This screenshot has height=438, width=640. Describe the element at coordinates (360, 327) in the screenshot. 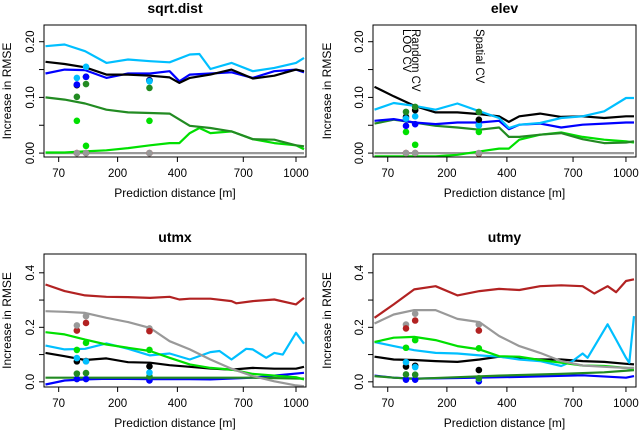

I see `y-tick-label: 0.2` at that location.